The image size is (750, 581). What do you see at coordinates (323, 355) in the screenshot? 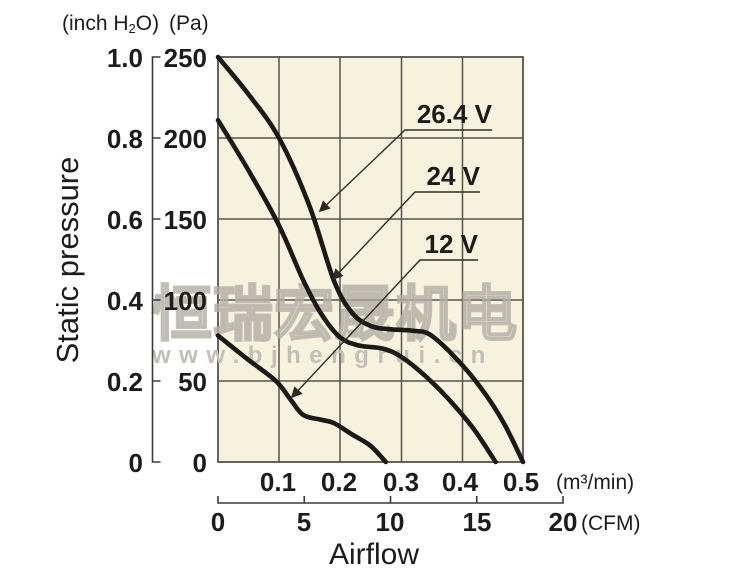
I see `watermark-url-text: www.bjhengrui.cn` at bounding box center [323, 355].